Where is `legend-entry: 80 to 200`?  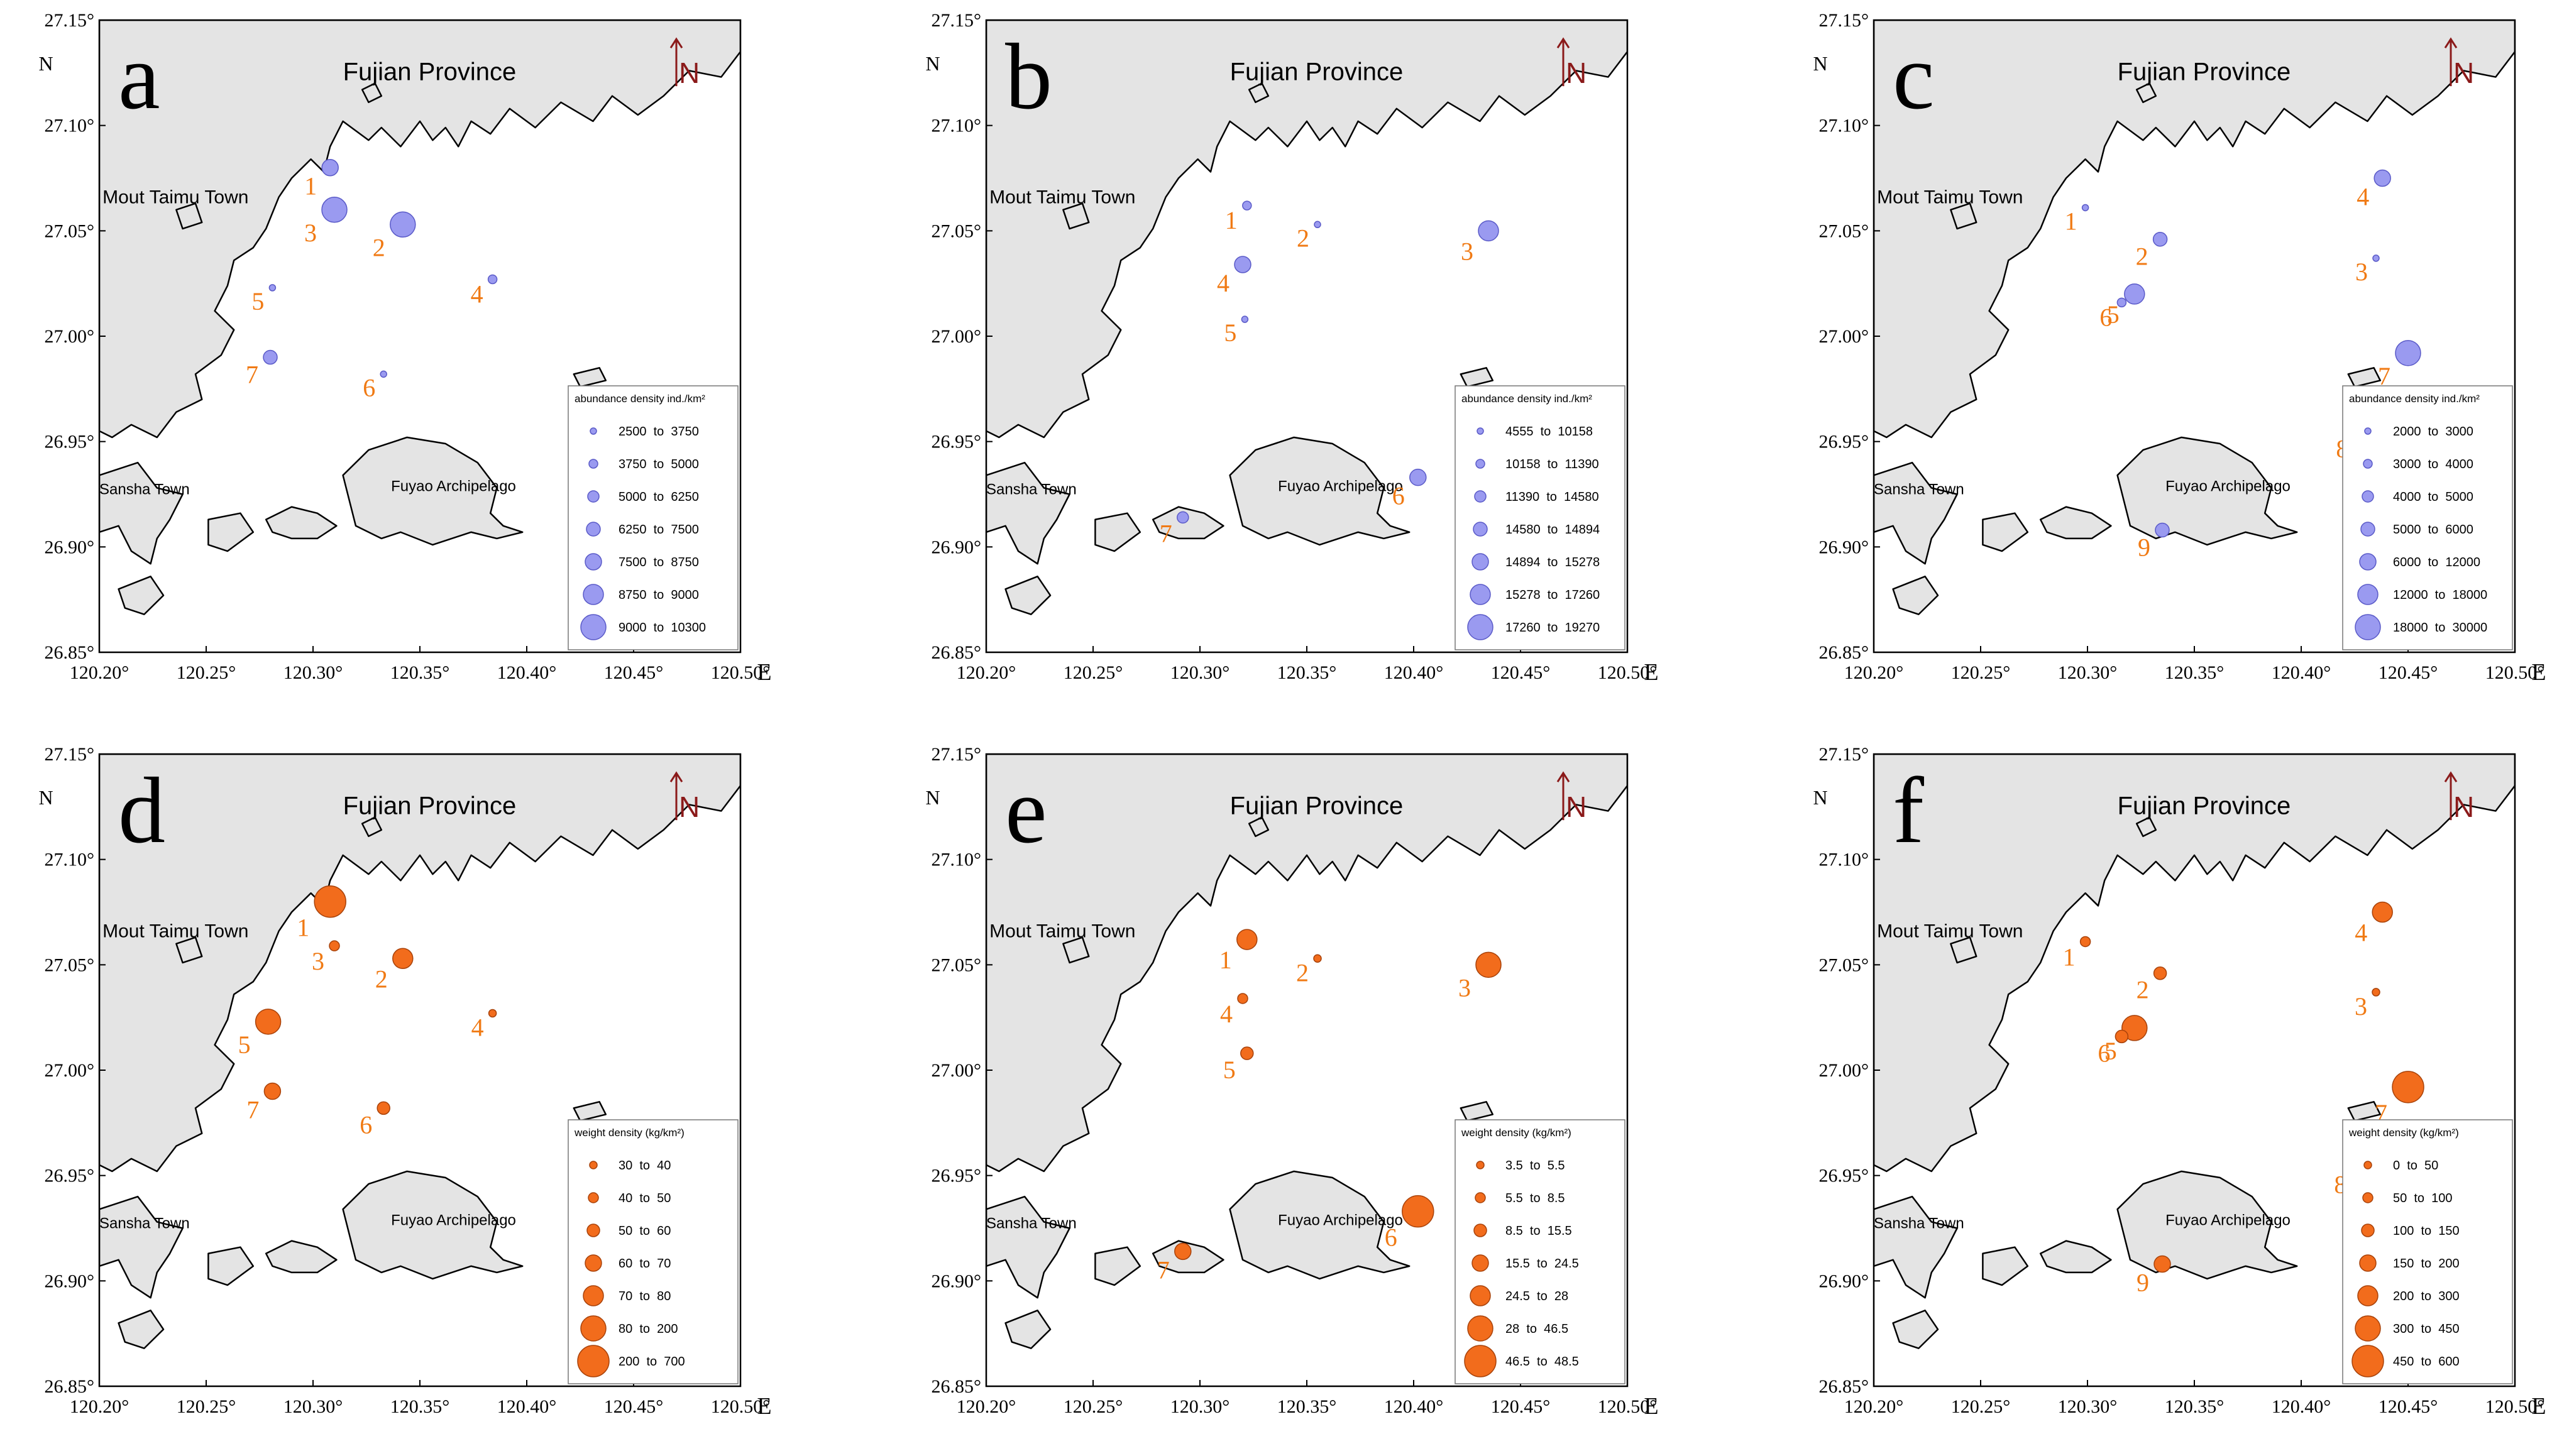 legend-entry: 80 to 200 is located at coordinates (648, 1329).